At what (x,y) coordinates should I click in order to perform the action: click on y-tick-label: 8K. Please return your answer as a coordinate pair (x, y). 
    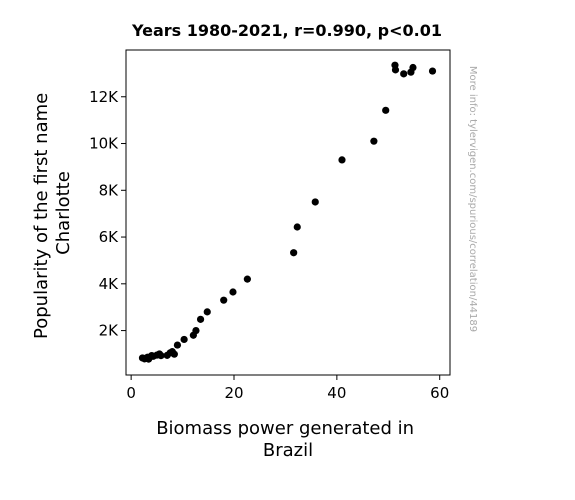
    Looking at the image, I should click on (109, 190).